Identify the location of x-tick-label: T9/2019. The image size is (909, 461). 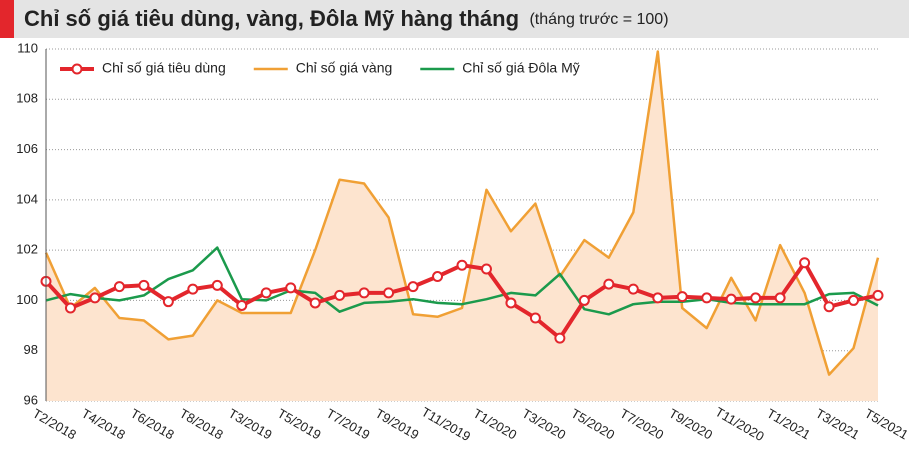
(397, 424).